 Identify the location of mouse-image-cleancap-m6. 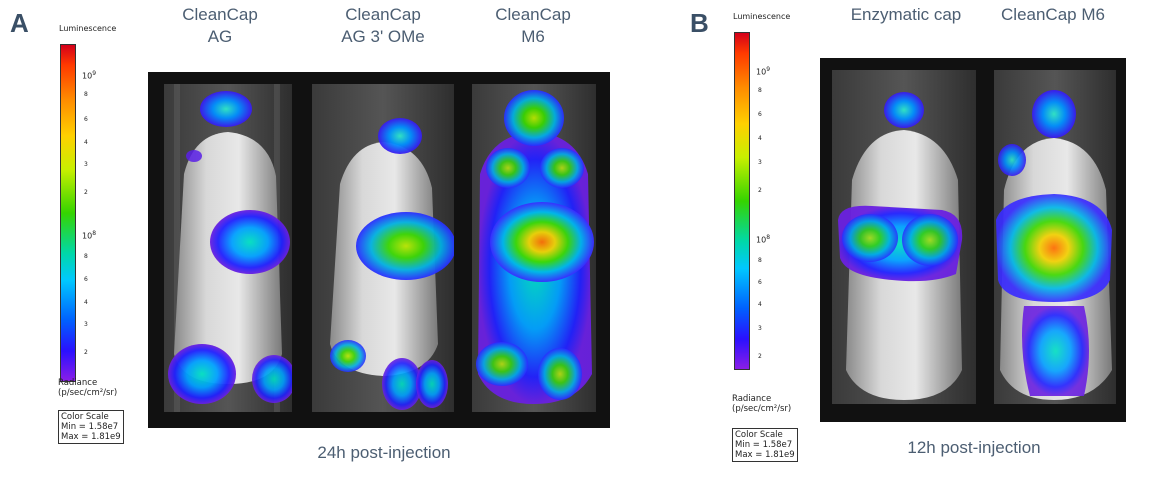
(534, 248).